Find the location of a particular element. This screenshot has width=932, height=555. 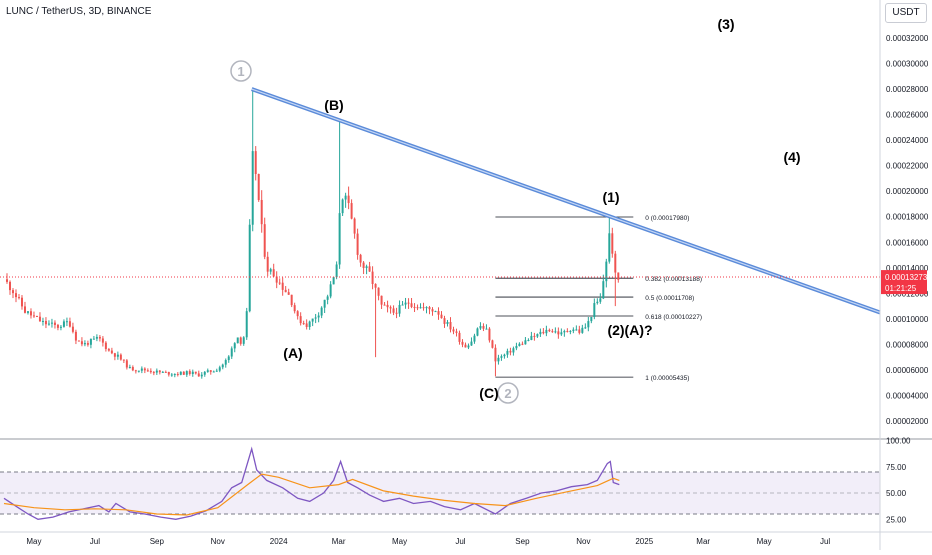

price-tick-label: 0.00014000 is located at coordinates (907, 268).